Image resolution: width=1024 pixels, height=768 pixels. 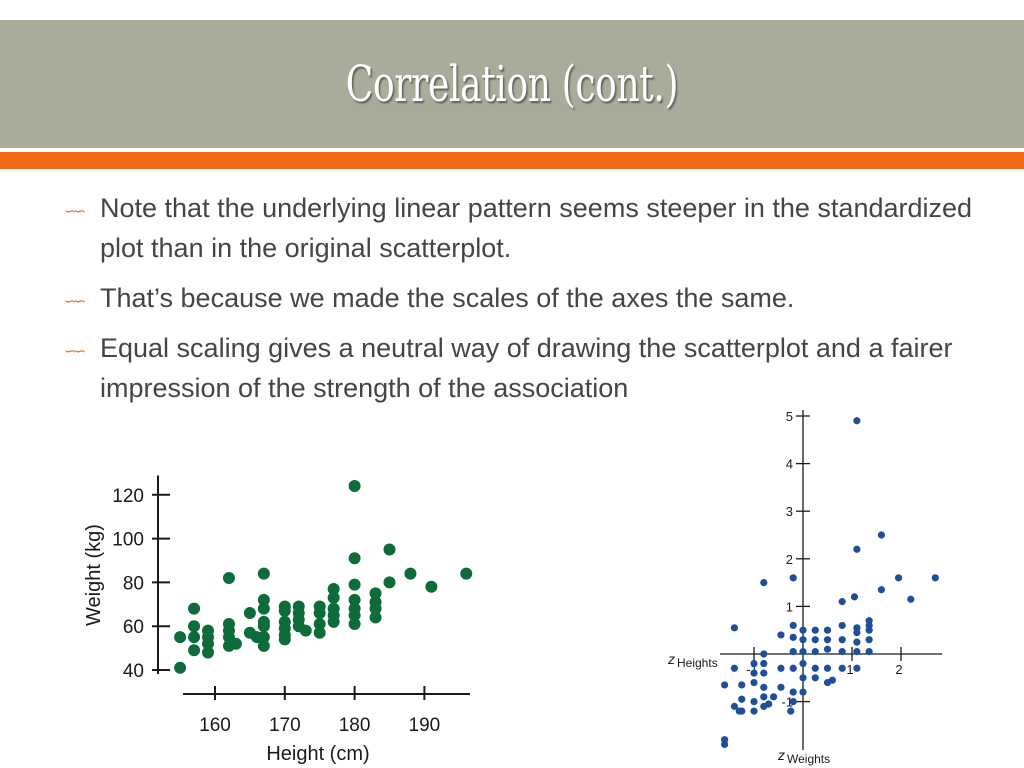 What do you see at coordinates (898, 669) in the screenshot?
I see `x-tick-label: 2` at bounding box center [898, 669].